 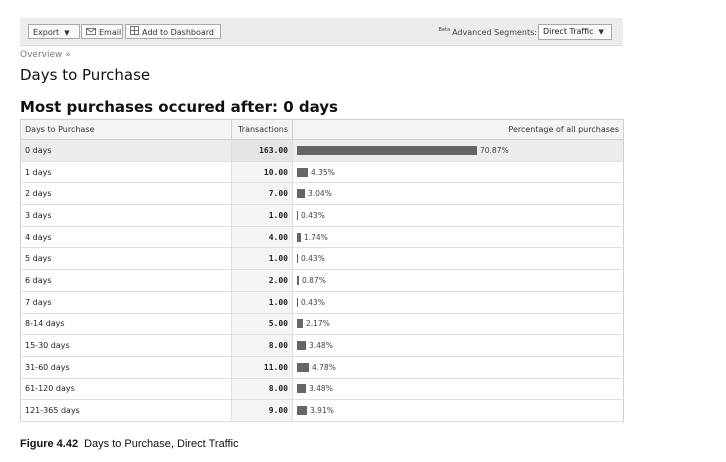 I want to click on transactions-cell: 9.00, so click(x=262, y=410).